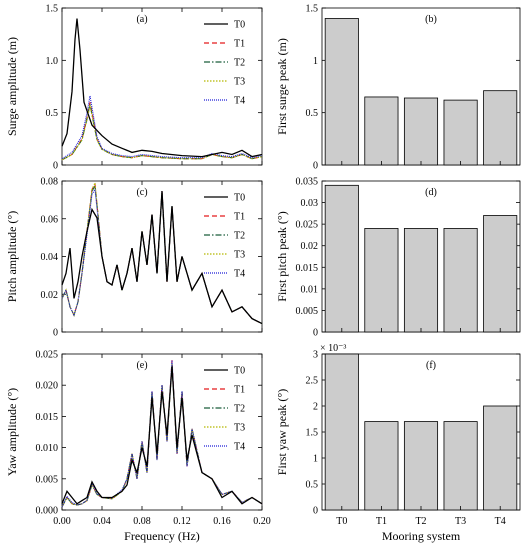 The height and width of the screenshot is (550, 529). Describe the element at coordinates (341, 521) in the screenshot. I see `x-tick-label: T0` at that location.